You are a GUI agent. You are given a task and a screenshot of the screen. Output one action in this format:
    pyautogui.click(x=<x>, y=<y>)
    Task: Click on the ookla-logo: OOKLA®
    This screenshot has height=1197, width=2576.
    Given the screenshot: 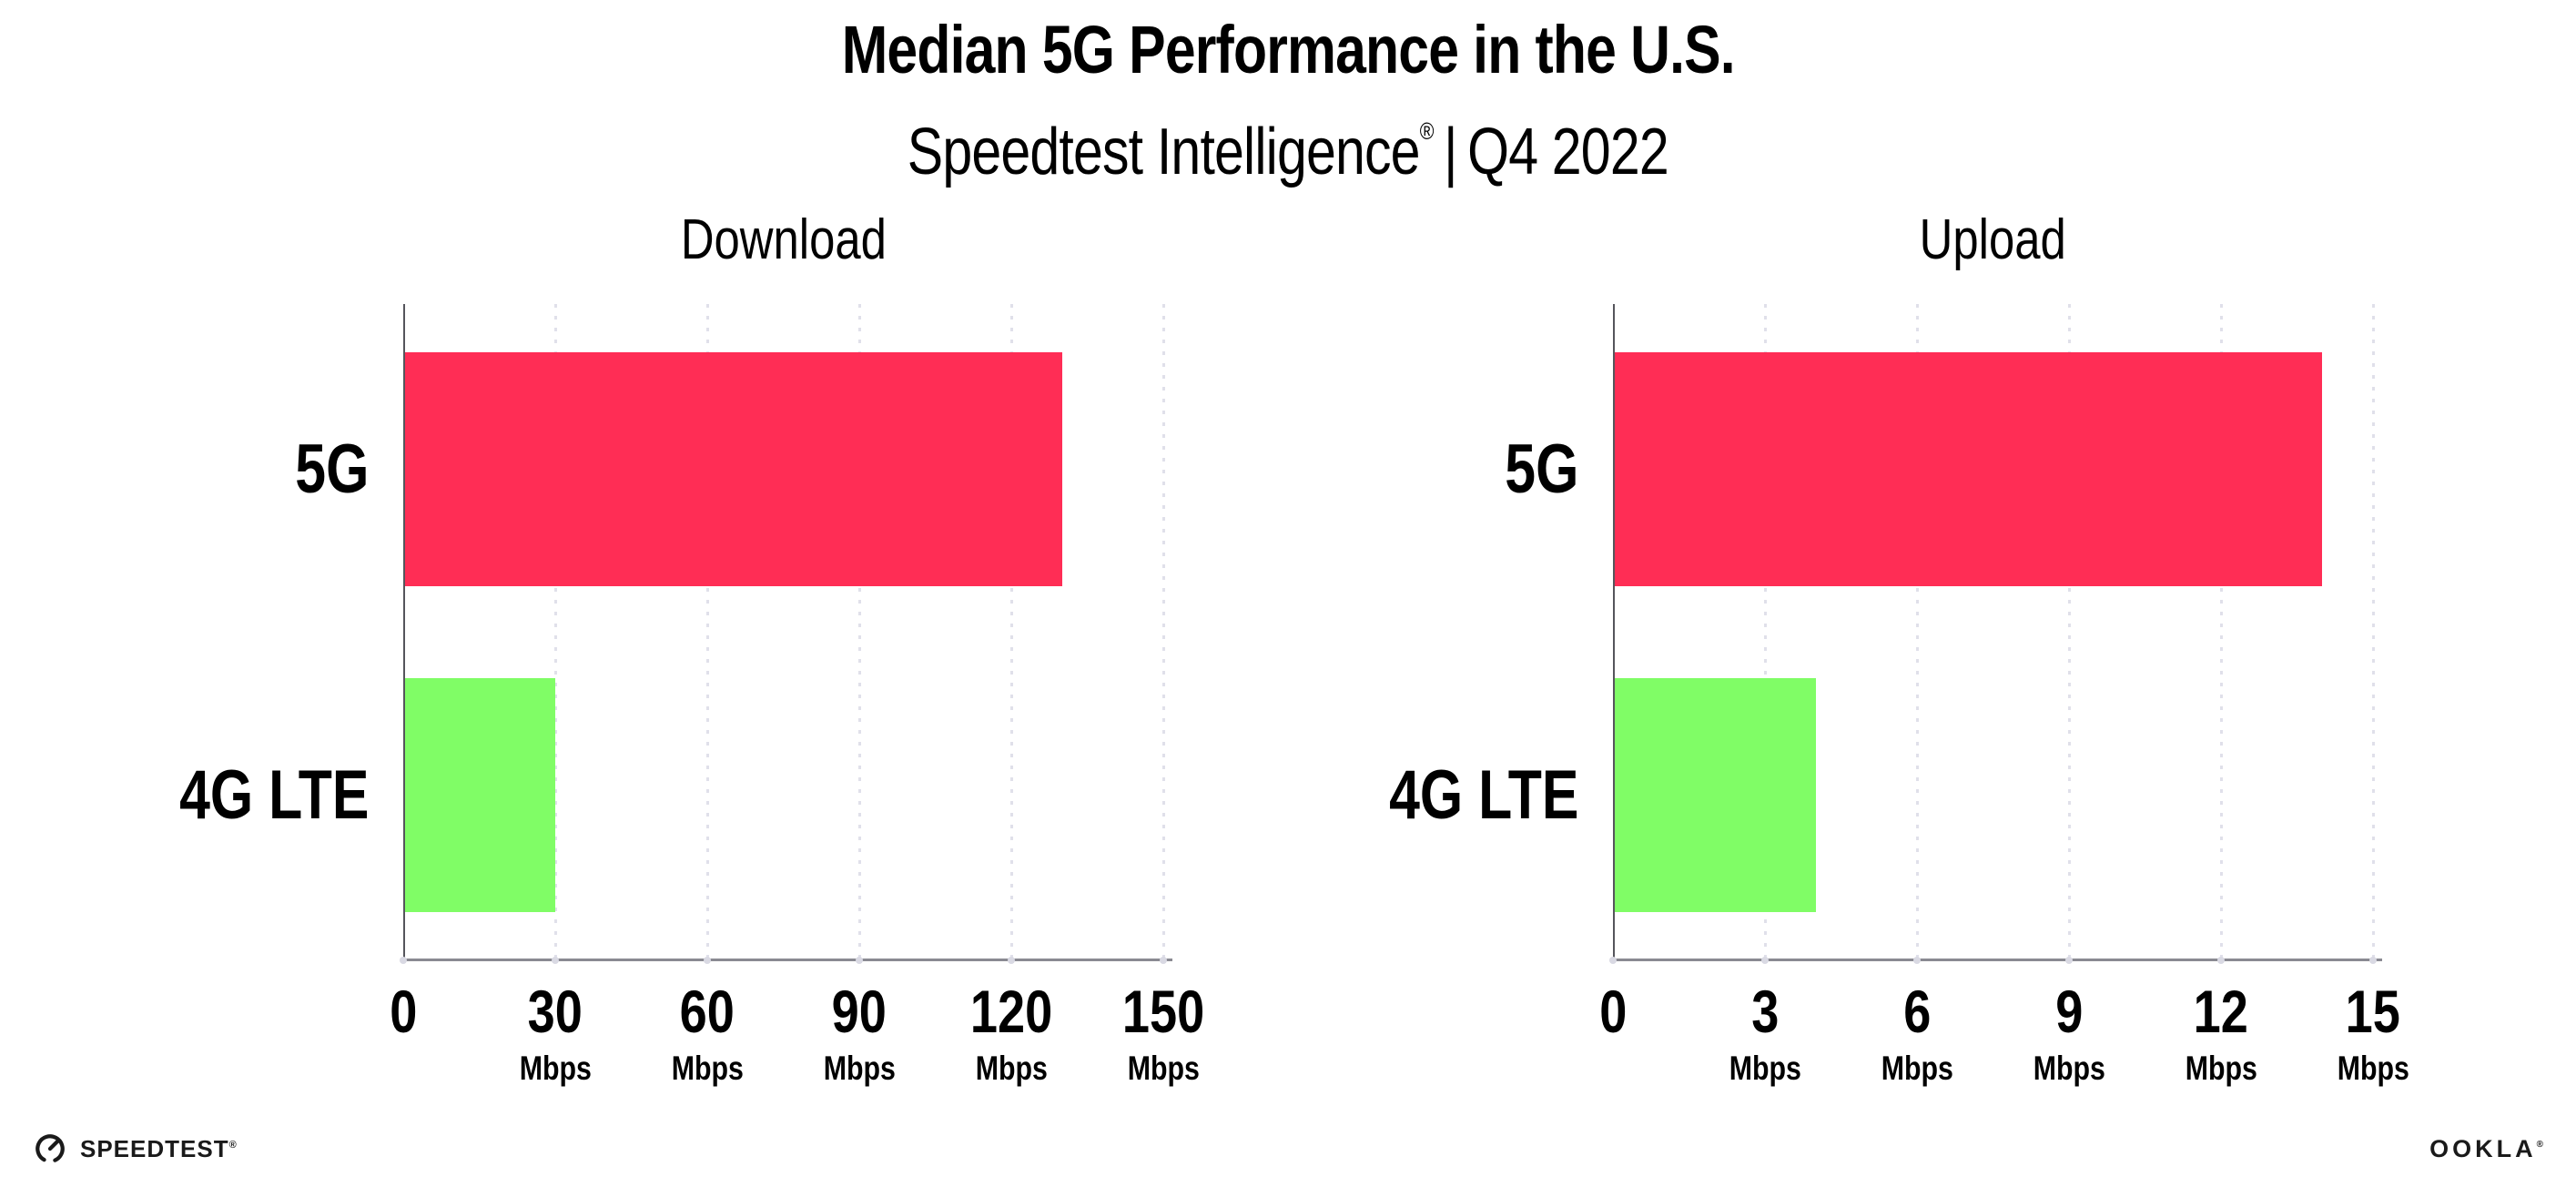 What is the action you would take?
    pyautogui.click(x=2486, y=1149)
    